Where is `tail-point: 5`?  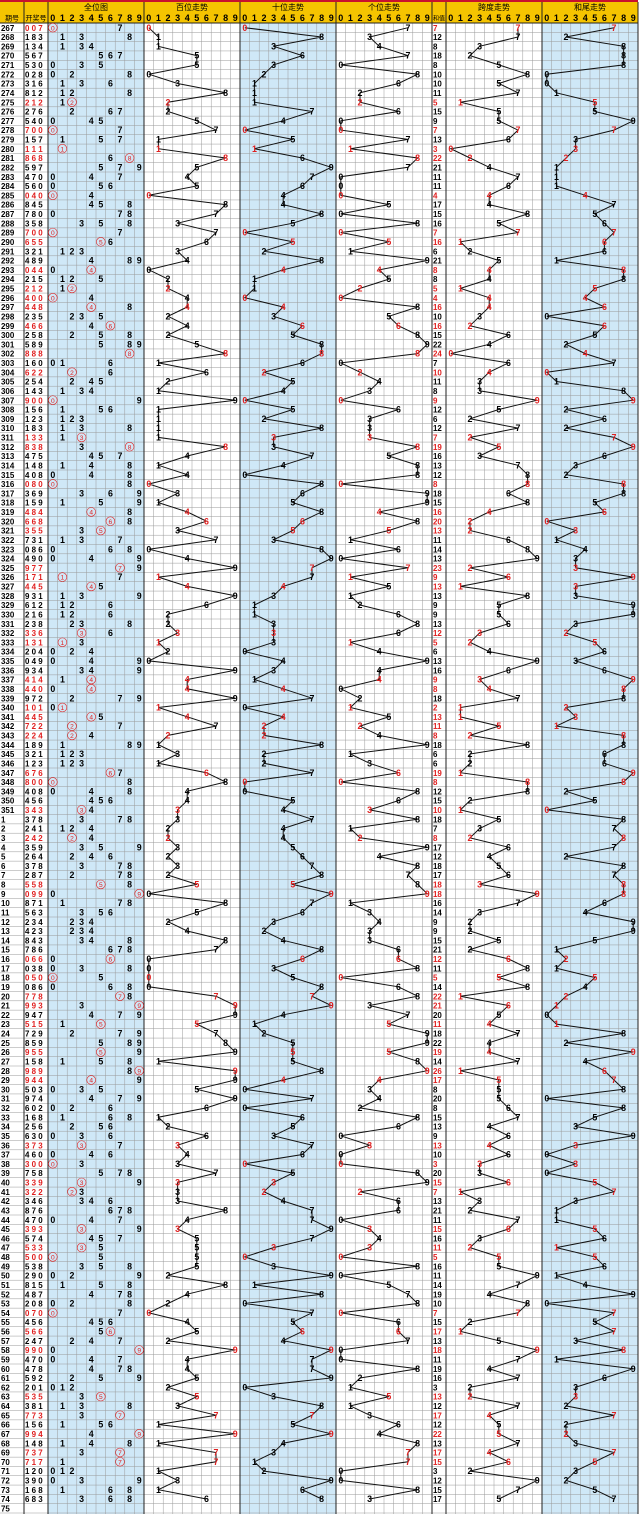
tail-point: 5 is located at coordinates (594, 940).